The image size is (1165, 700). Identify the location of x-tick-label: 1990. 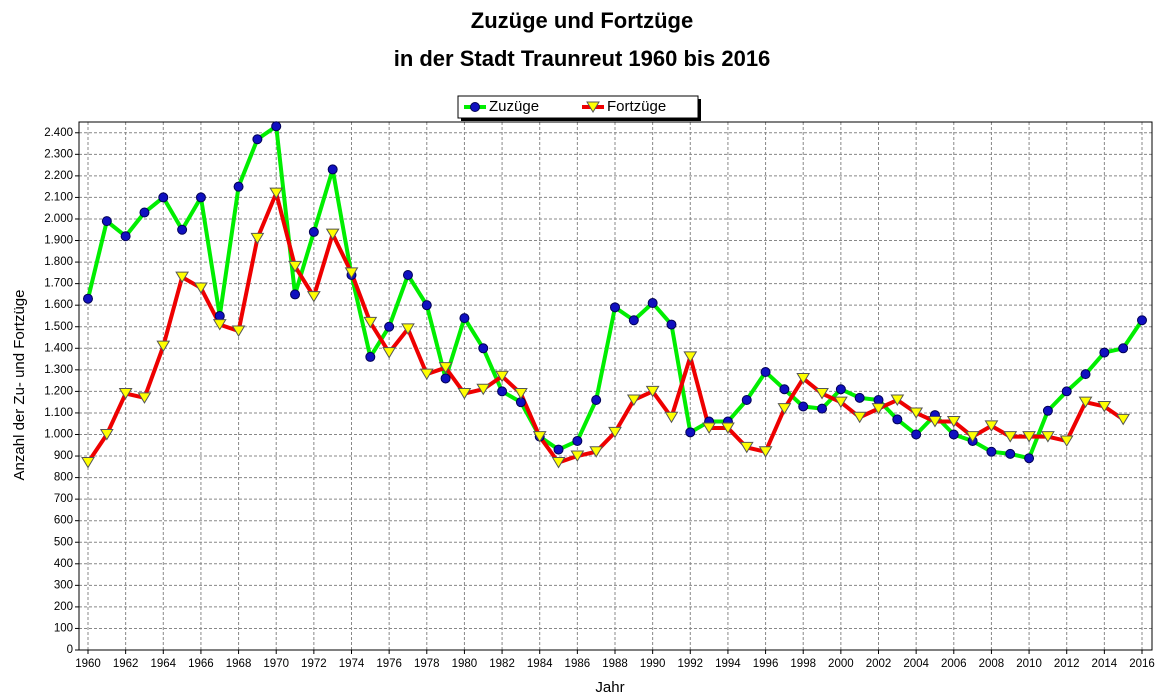
(653, 664).